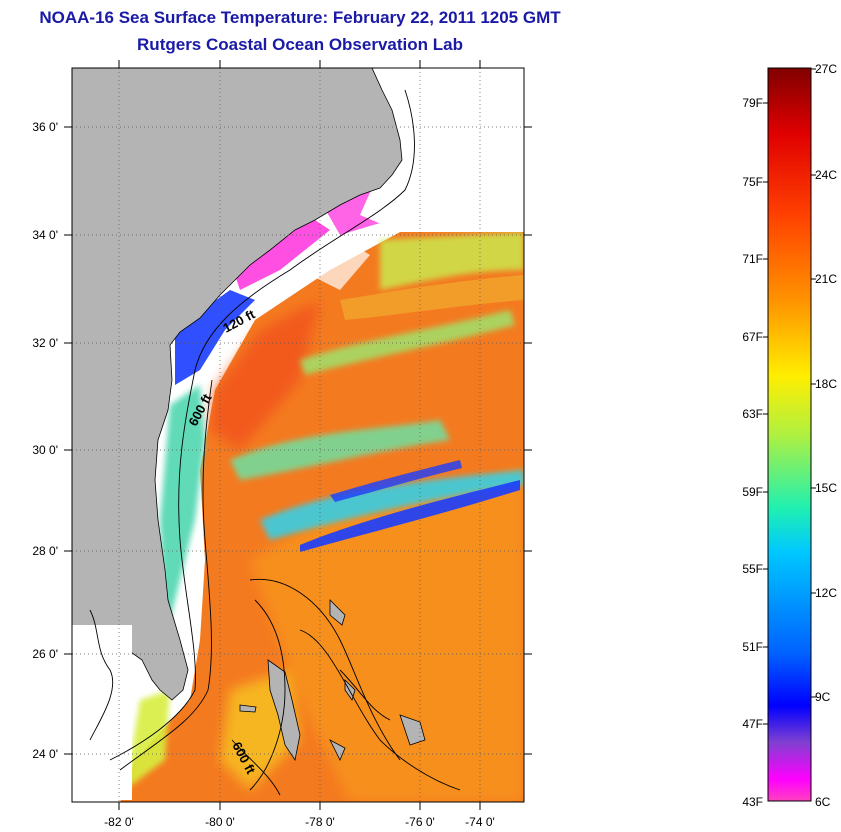 This screenshot has width=841, height=832. What do you see at coordinates (752, 337) in the screenshot?
I see `colorbar-fahrenheit-label: 67F` at bounding box center [752, 337].